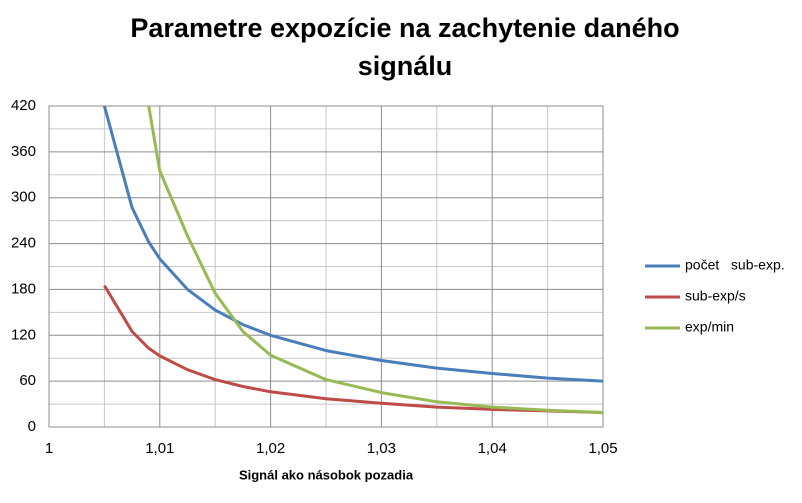 This screenshot has height=503, width=802. I want to click on y-tick-label: 360, so click(23, 151).